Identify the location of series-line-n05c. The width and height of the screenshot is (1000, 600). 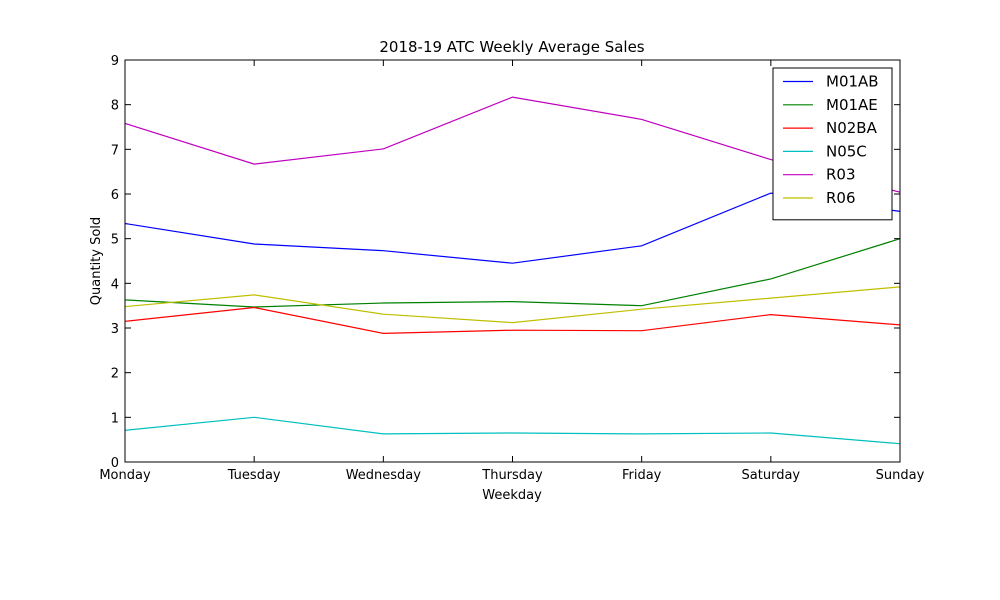
(512, 430).